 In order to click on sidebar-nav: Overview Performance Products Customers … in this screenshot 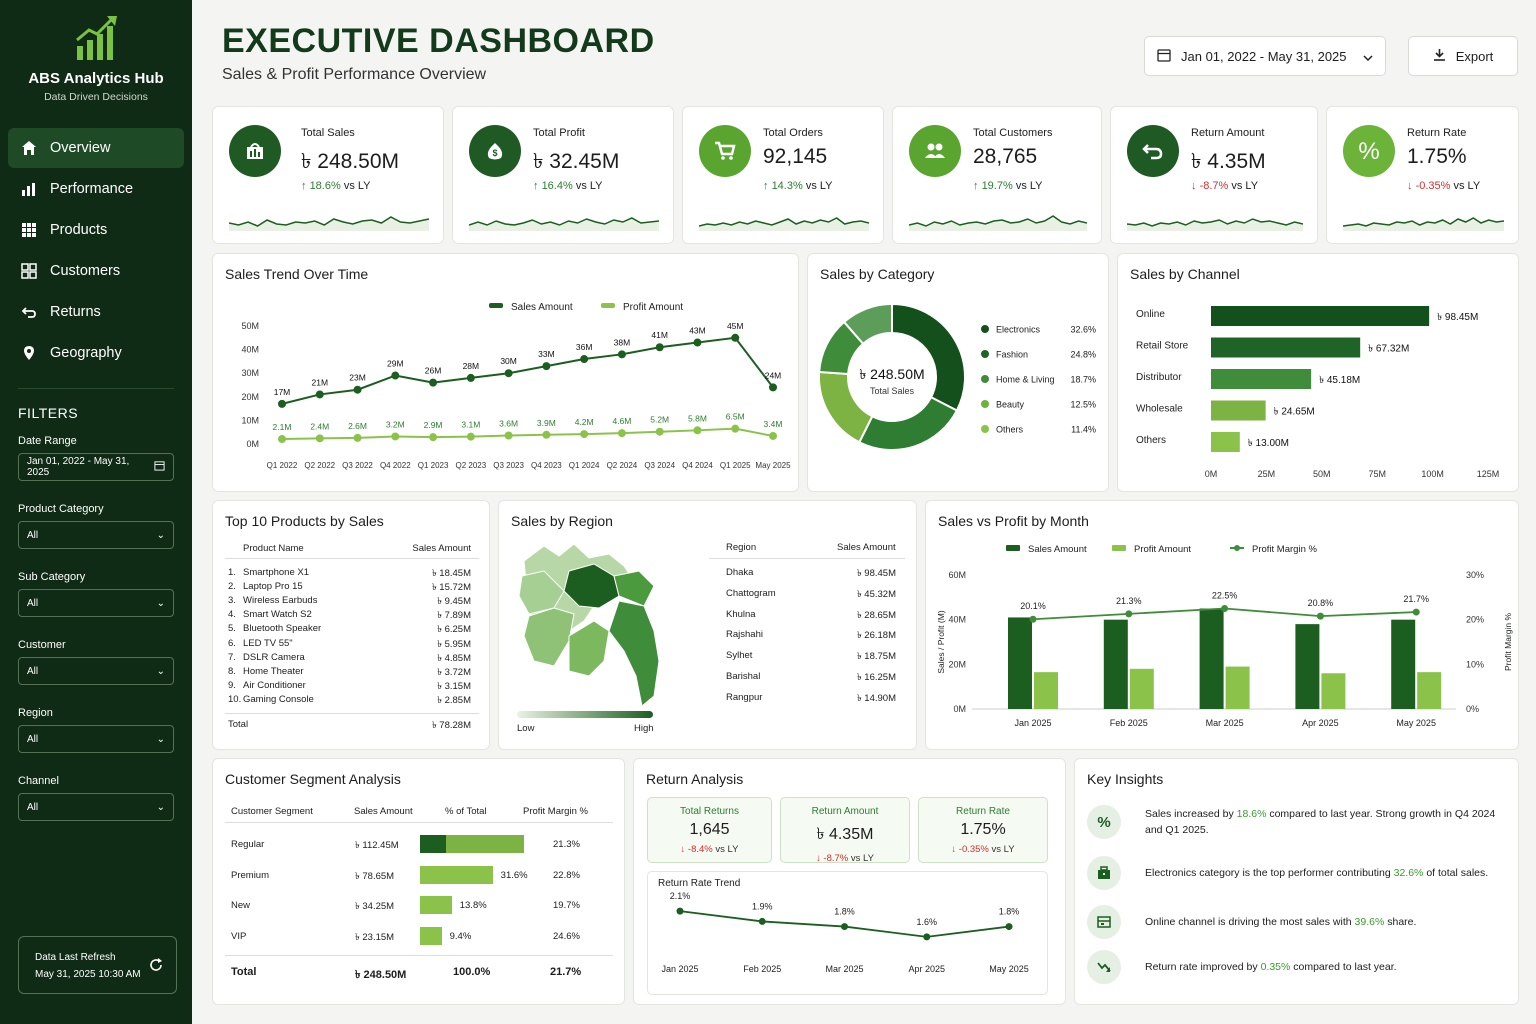, I will do `click(96, 251)`.